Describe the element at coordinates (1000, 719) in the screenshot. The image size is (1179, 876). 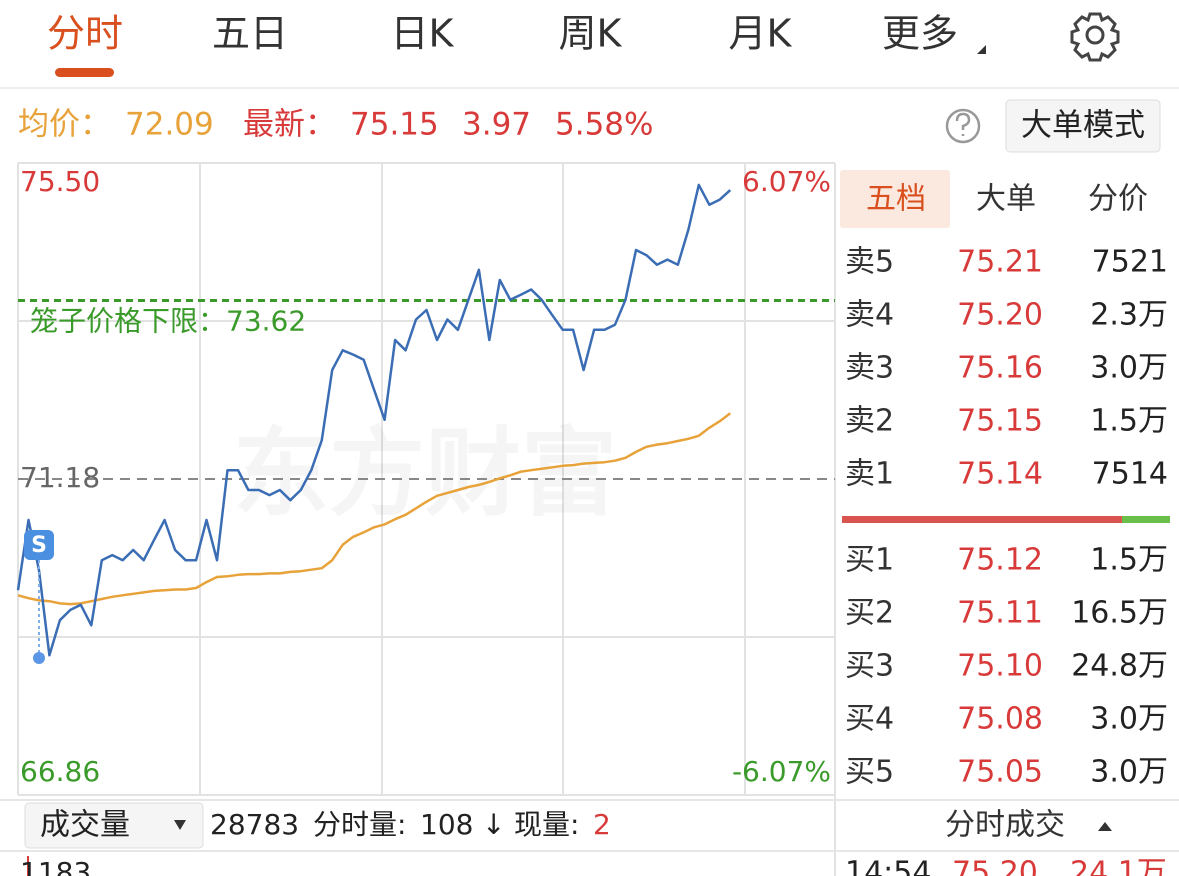
I see `book-price: 75.08` at that location.